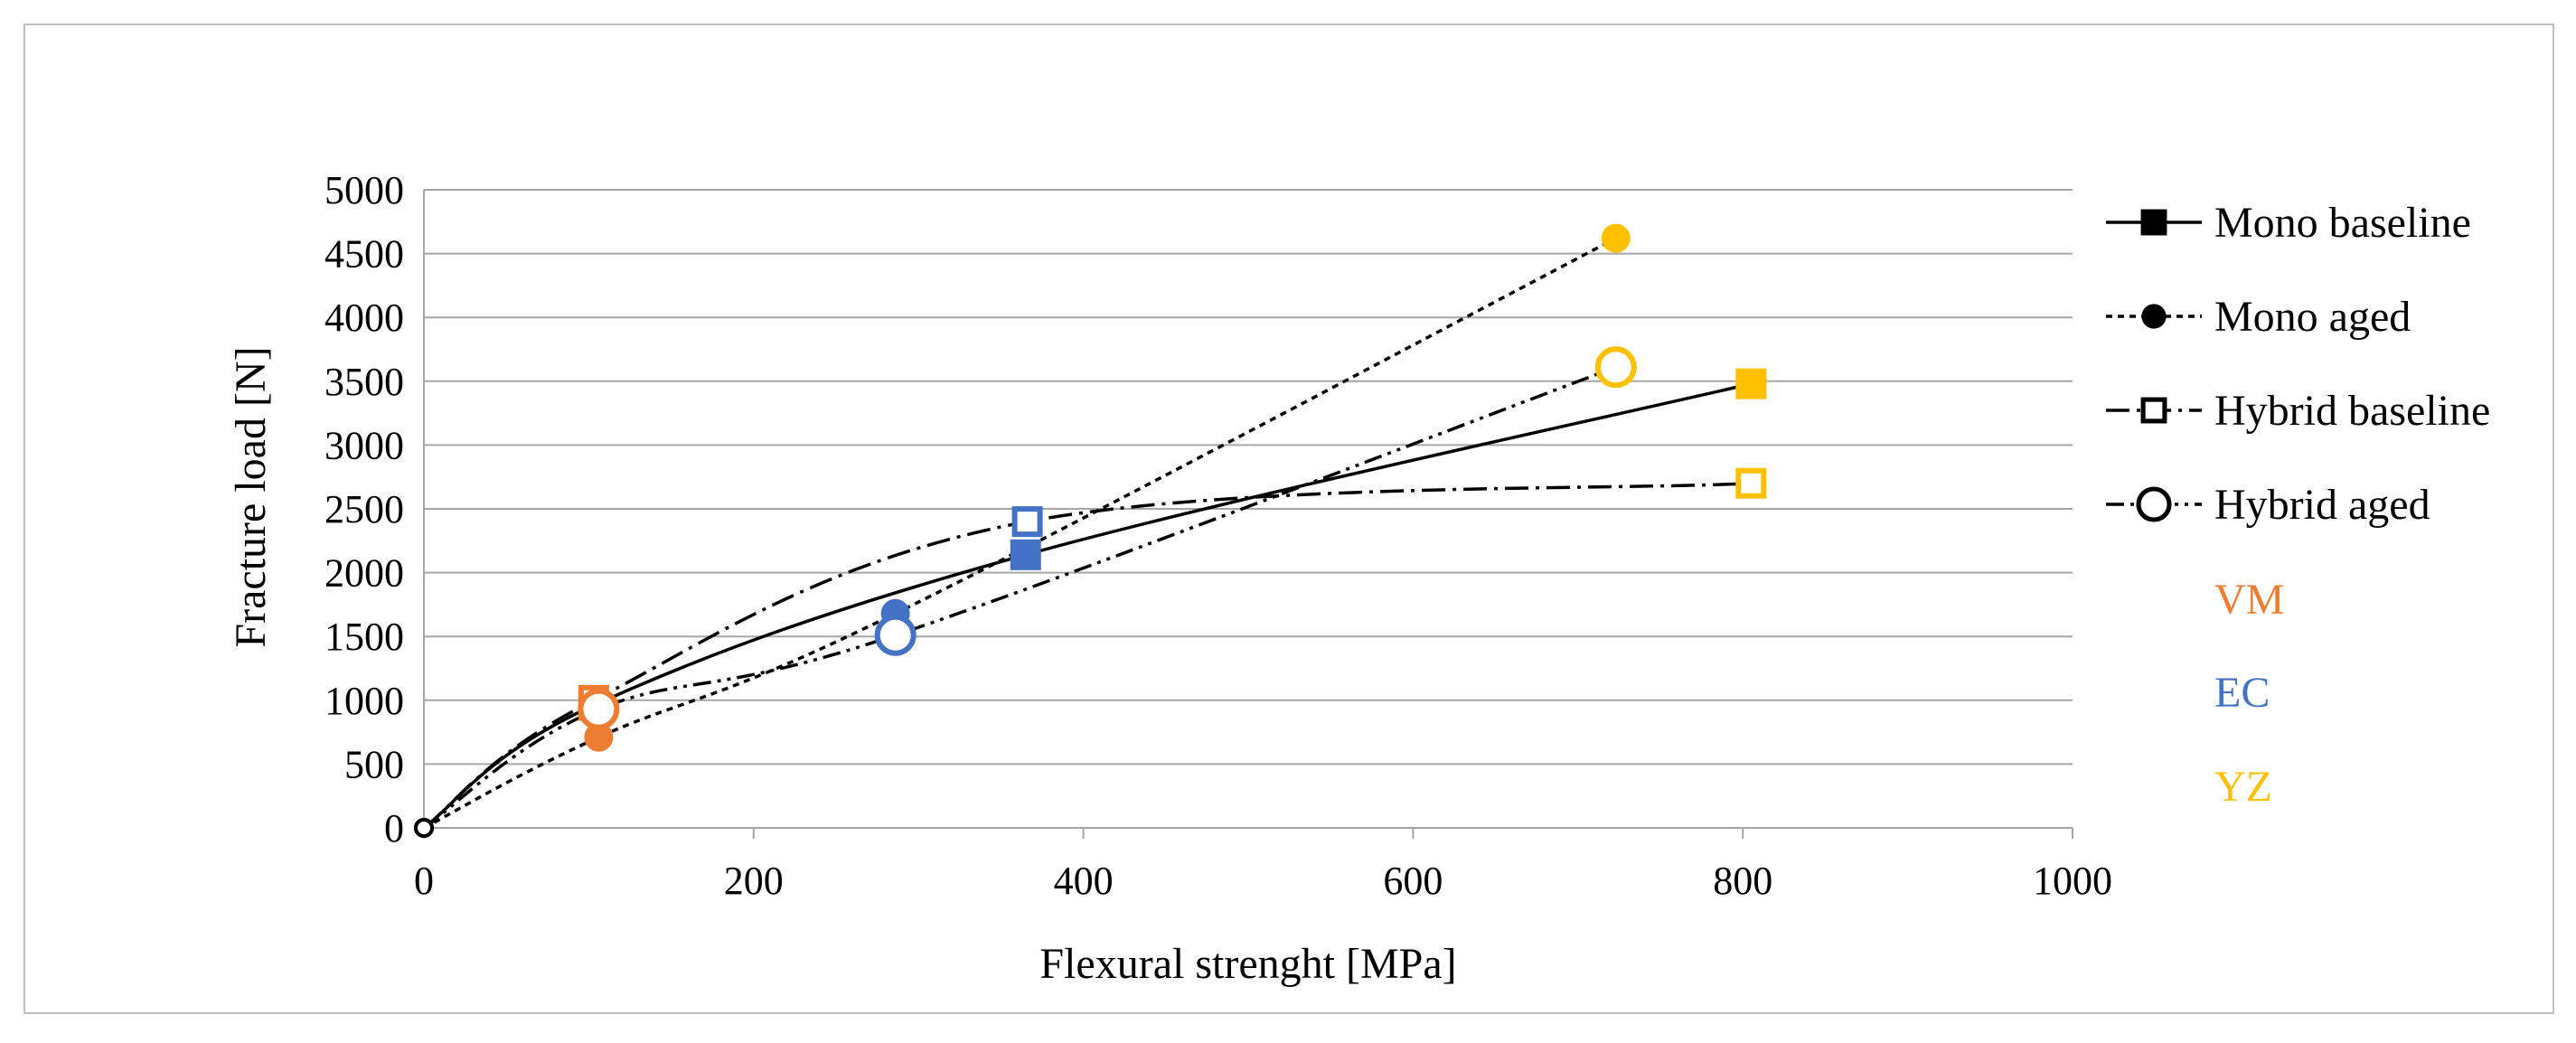 The height and width of the screenshot is (1043, 2576). What do you see at coordinates (1027, 522) in the screenshot?
I see `point-hybrid-baseline-ec` at bounding box center [1027, 522].